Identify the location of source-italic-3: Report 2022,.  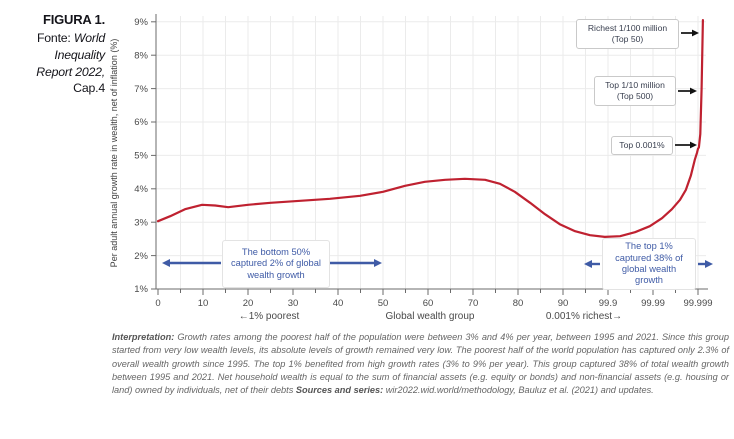
(70, 71).